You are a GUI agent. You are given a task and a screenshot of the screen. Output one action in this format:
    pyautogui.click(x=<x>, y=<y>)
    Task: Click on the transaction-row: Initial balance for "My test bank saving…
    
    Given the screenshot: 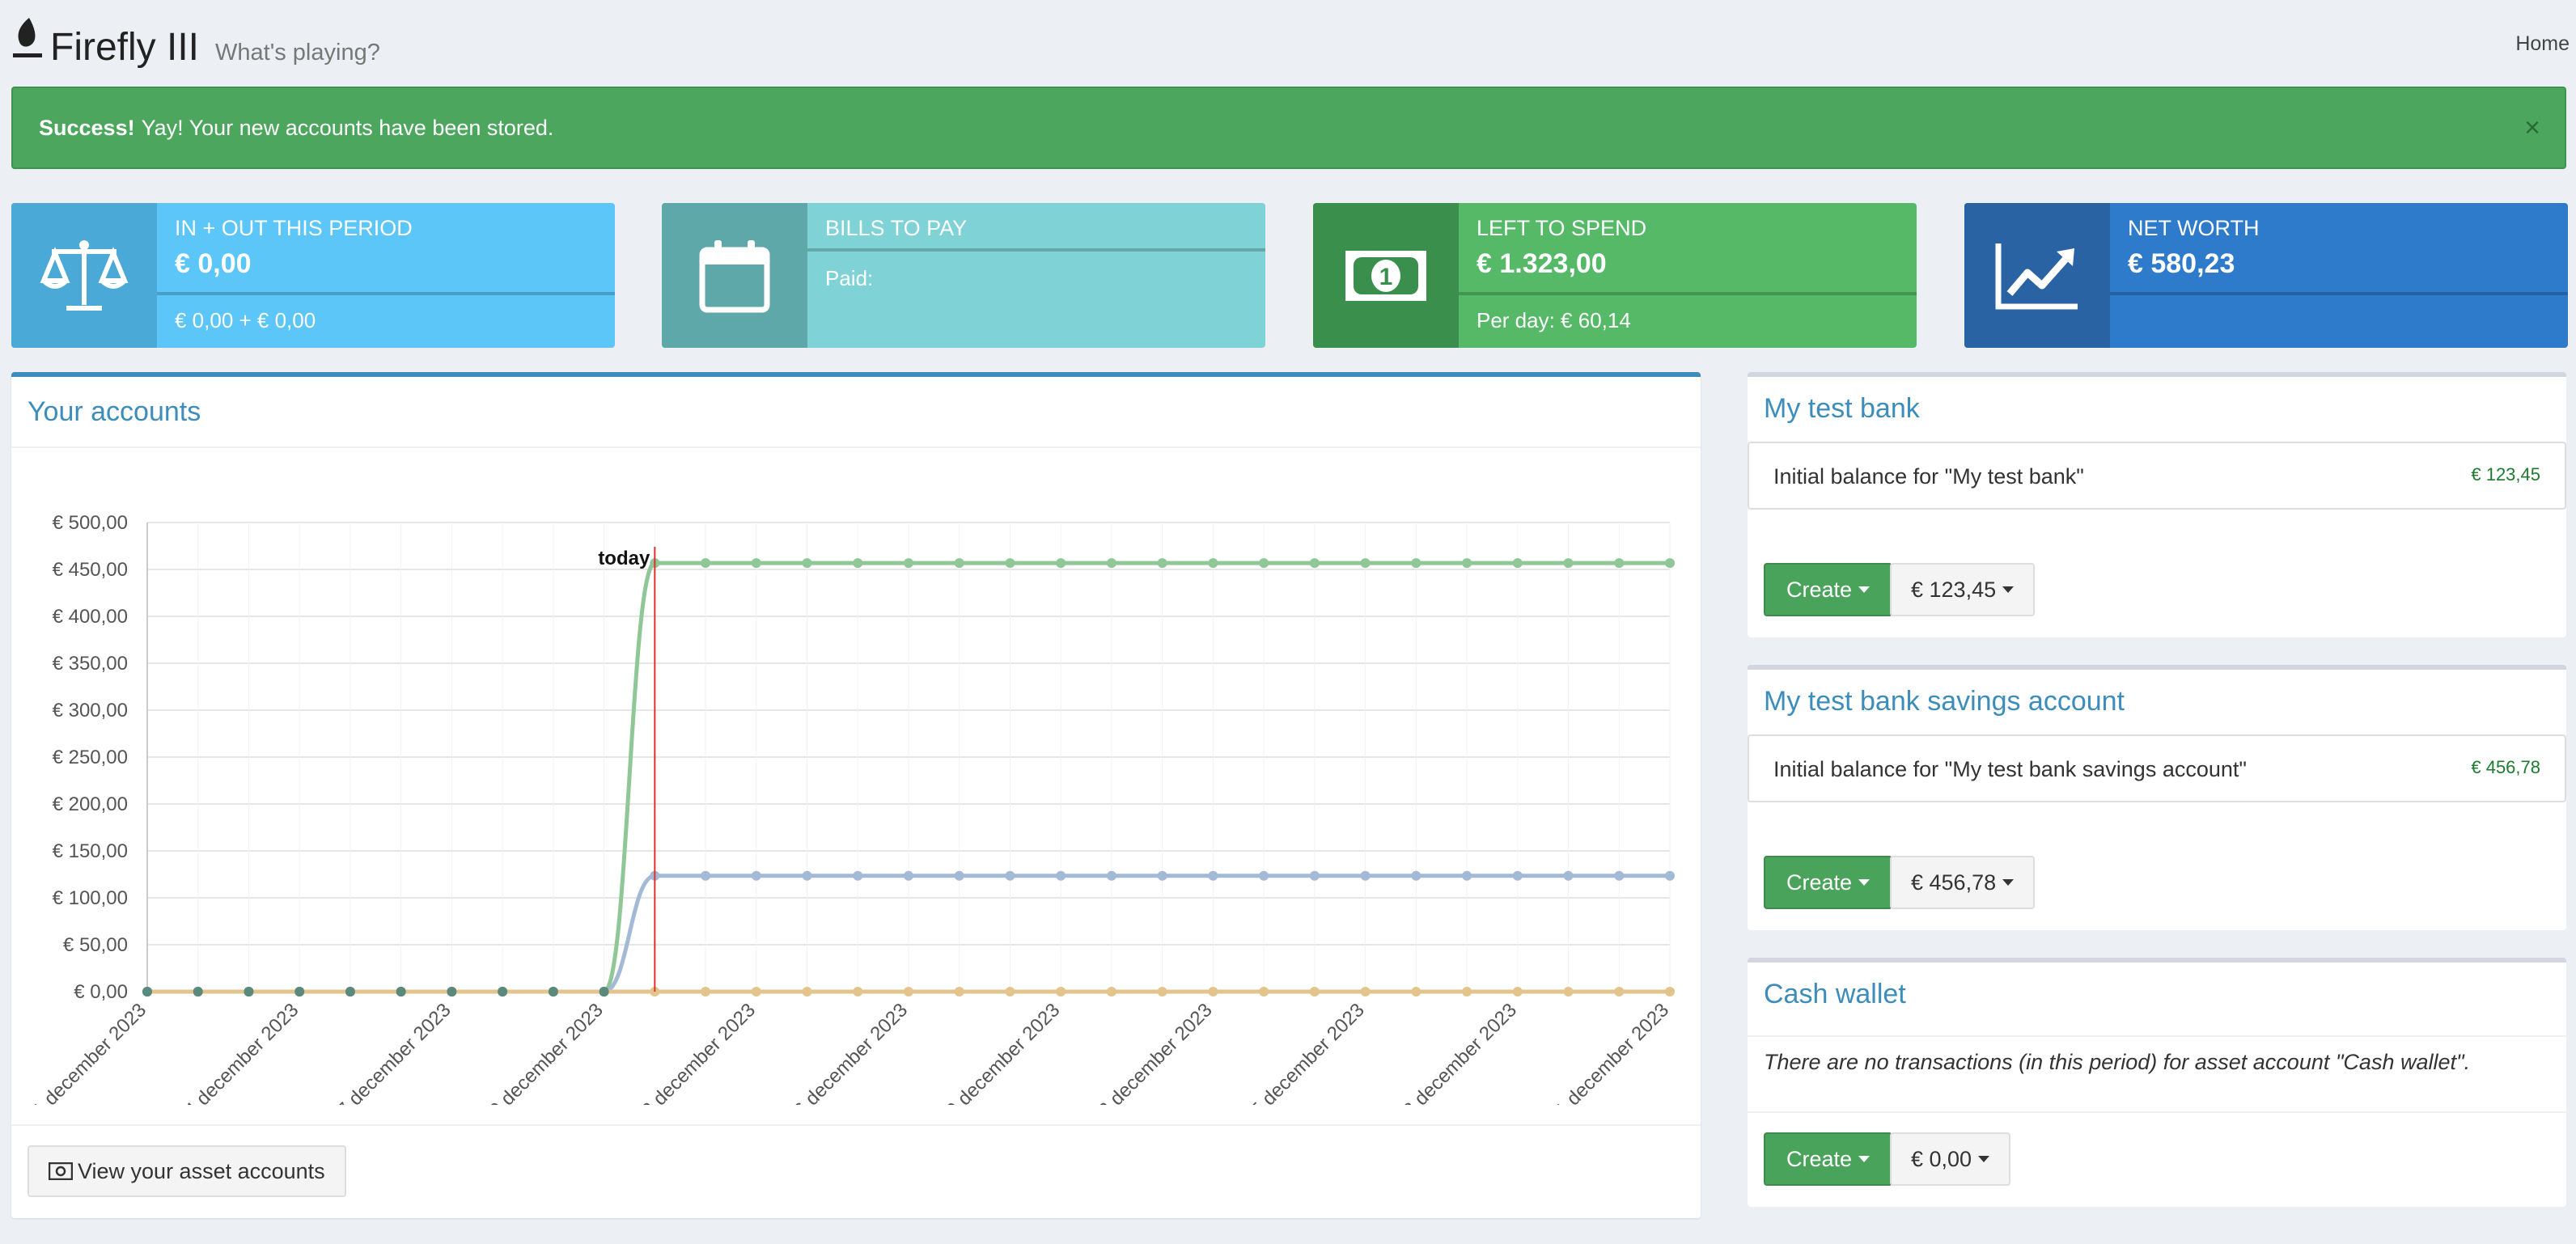 What is the action you would take?
    pyautogui.click(x=2157, y=768)
    